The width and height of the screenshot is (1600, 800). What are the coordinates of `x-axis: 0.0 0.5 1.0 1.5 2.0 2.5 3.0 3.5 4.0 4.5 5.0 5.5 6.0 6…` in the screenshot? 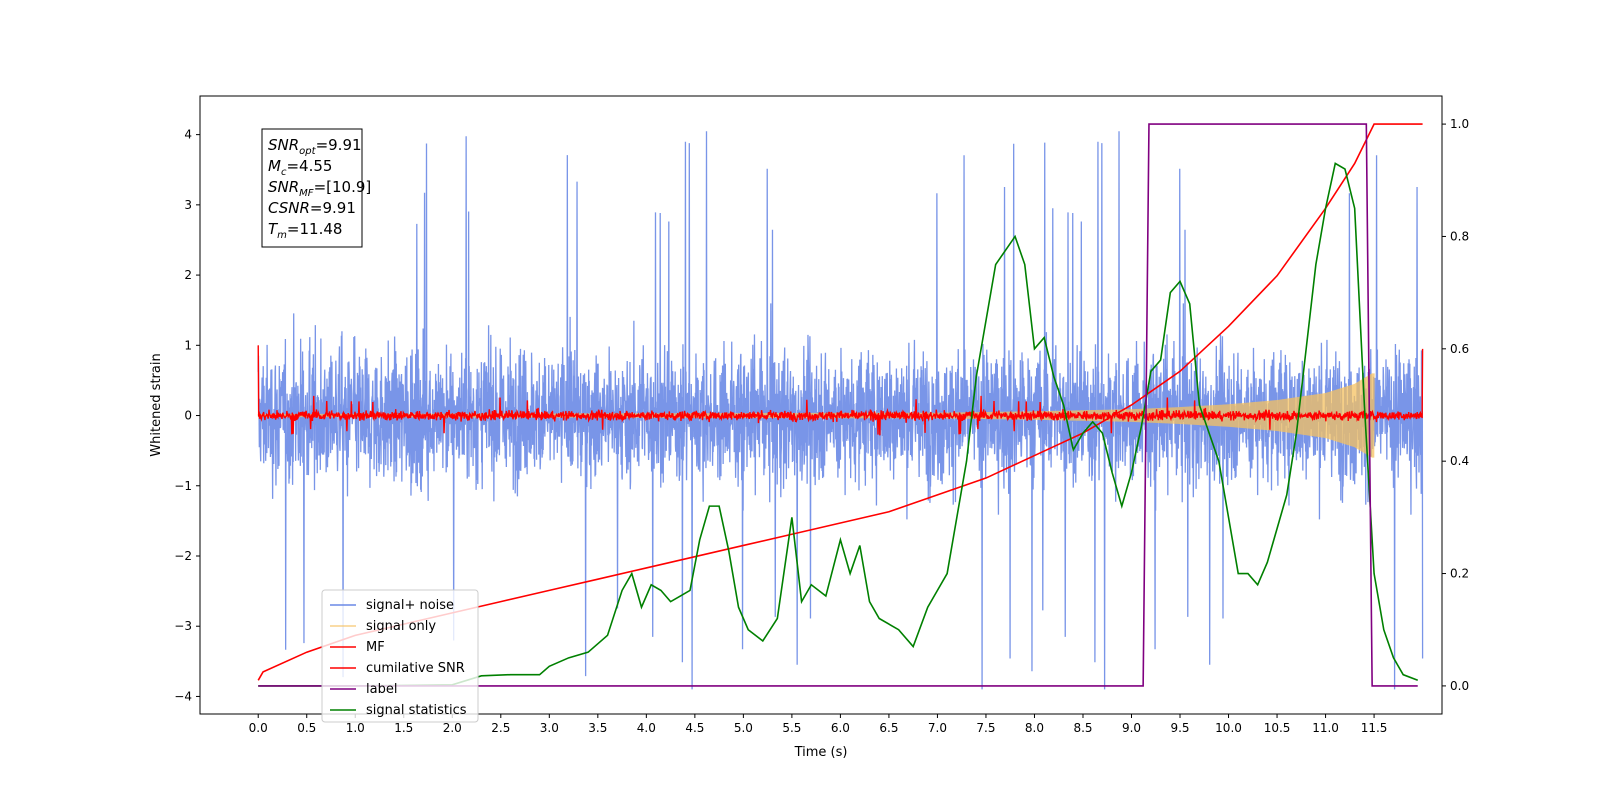 It's located at (818, 724).